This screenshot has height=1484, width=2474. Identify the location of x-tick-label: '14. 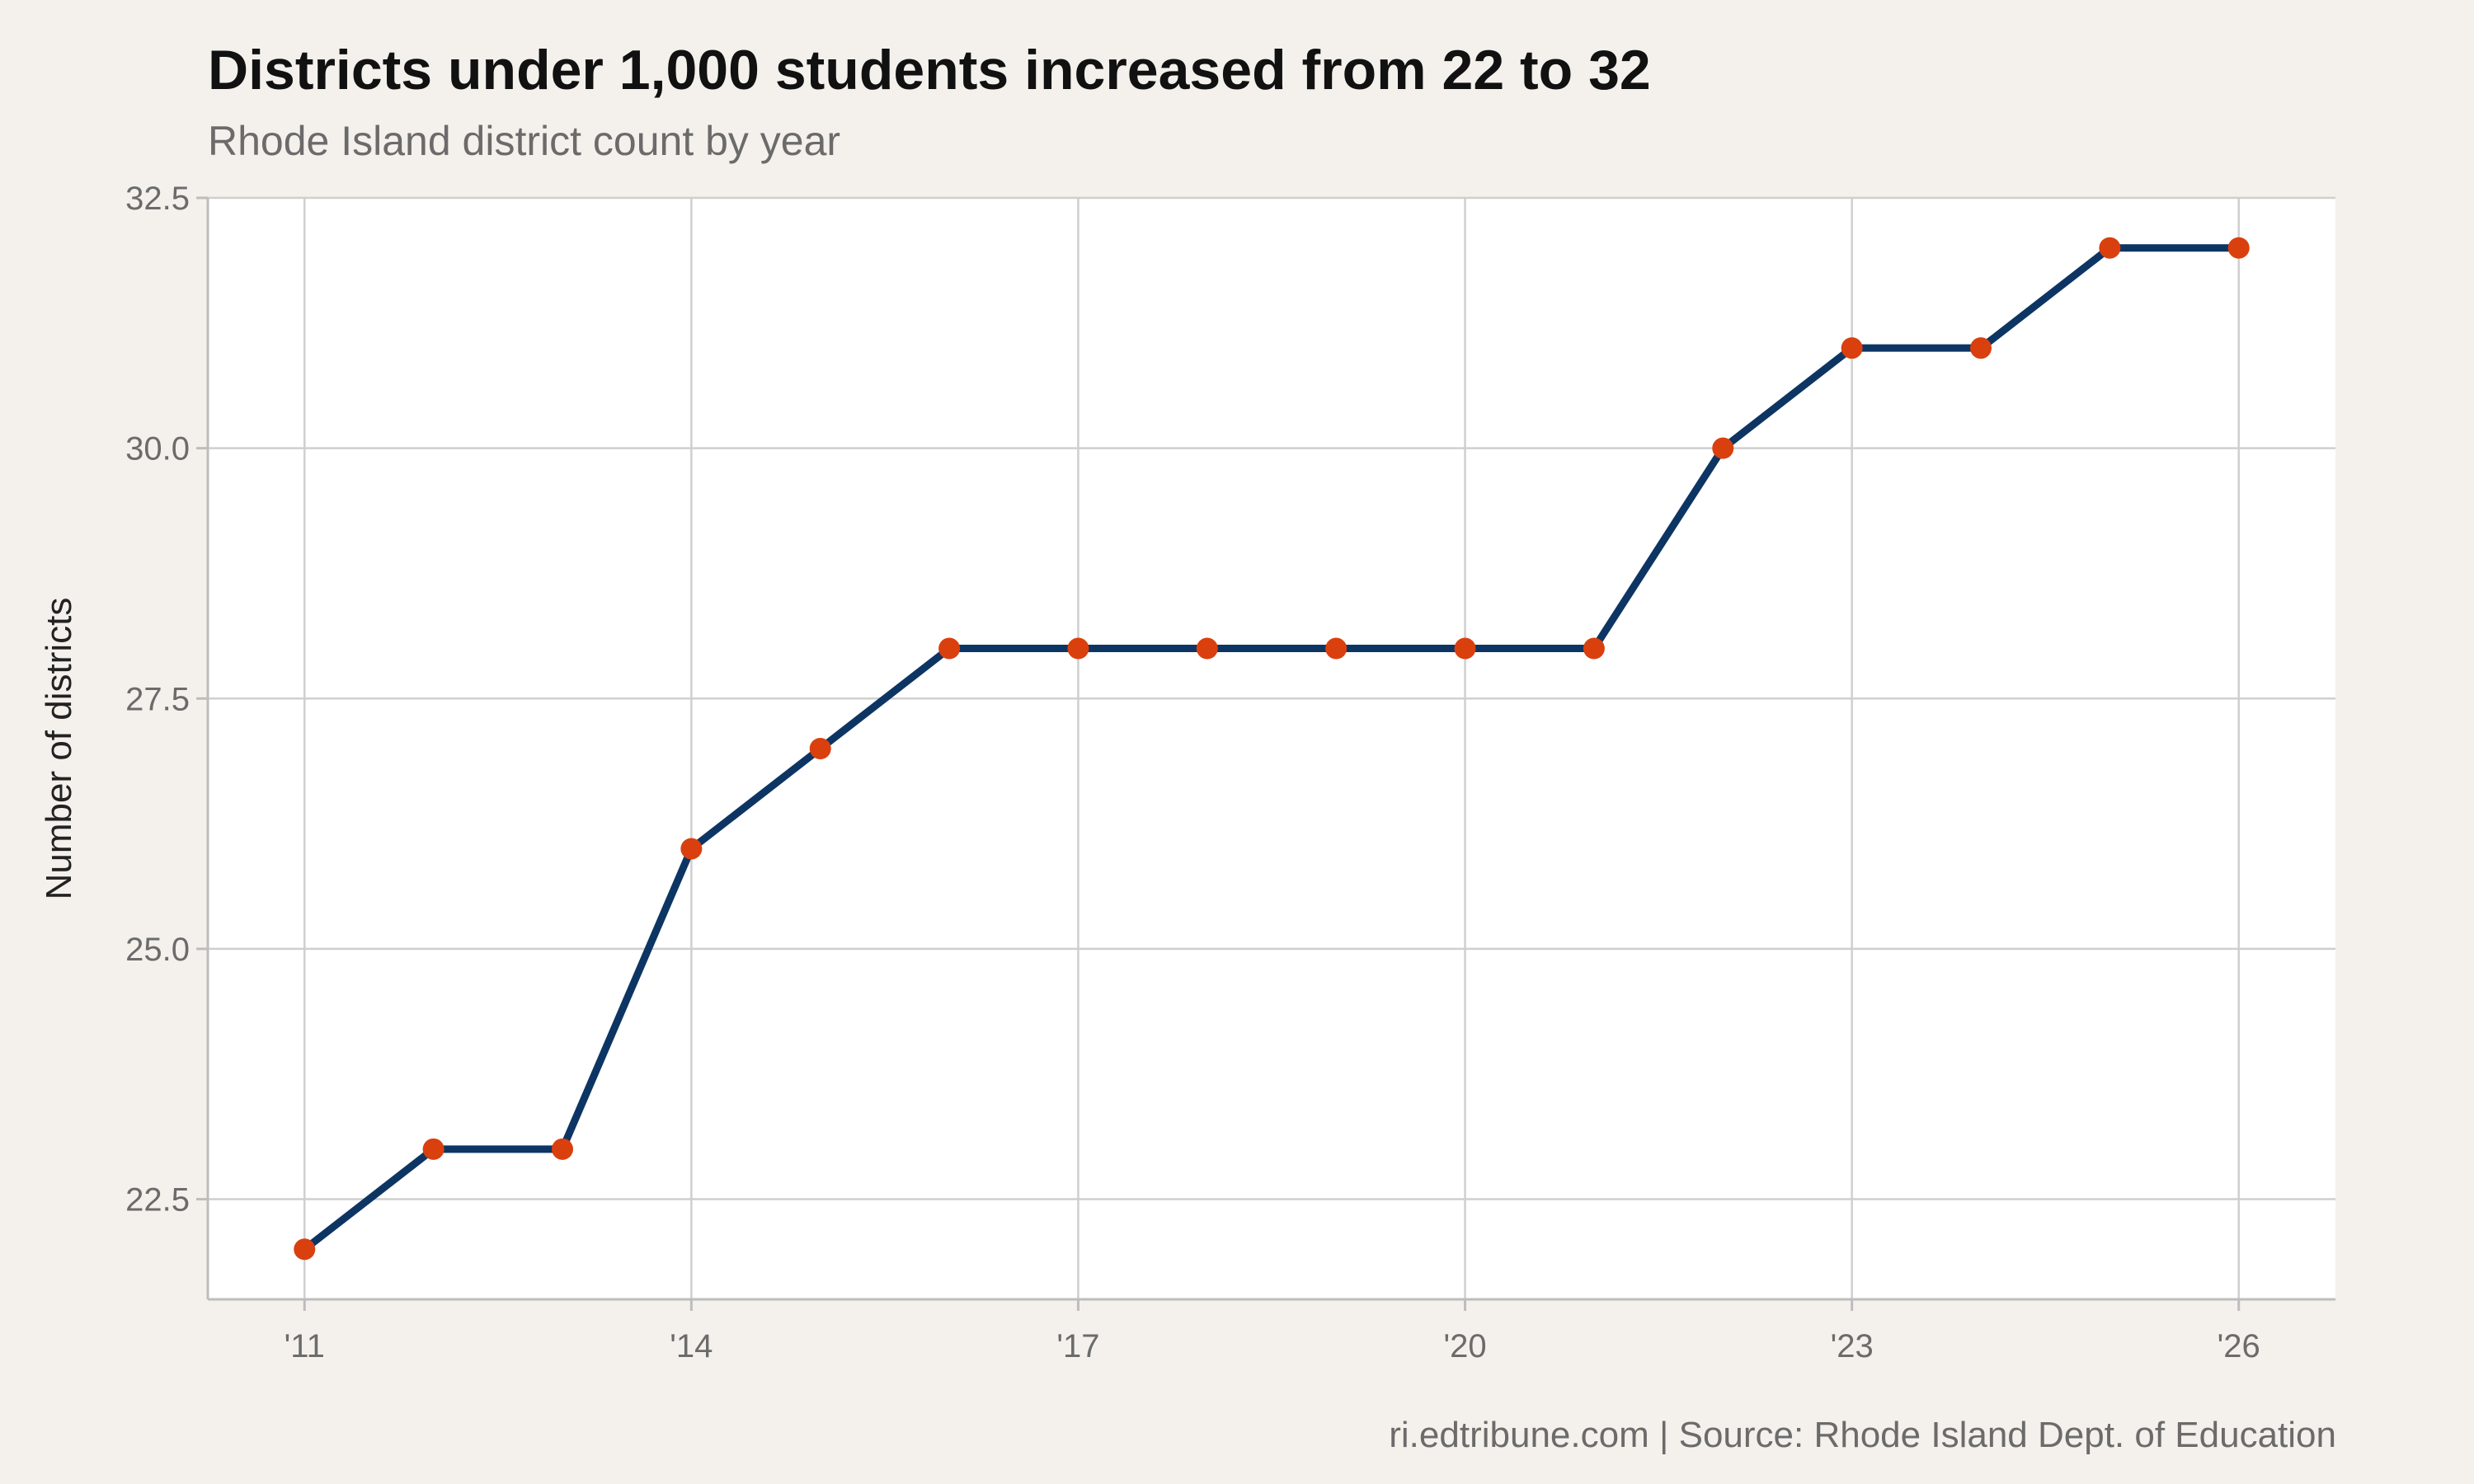
(691, 1346).